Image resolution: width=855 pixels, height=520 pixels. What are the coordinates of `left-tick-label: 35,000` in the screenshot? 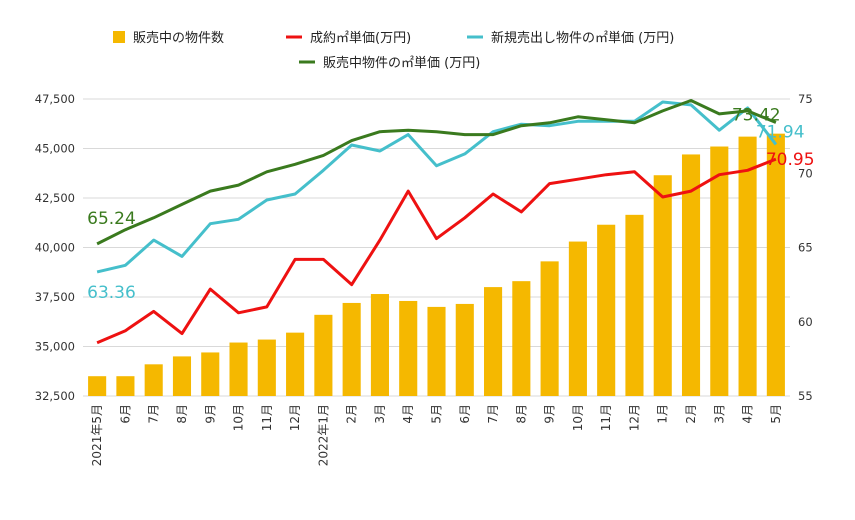 It's located at (55, 347).